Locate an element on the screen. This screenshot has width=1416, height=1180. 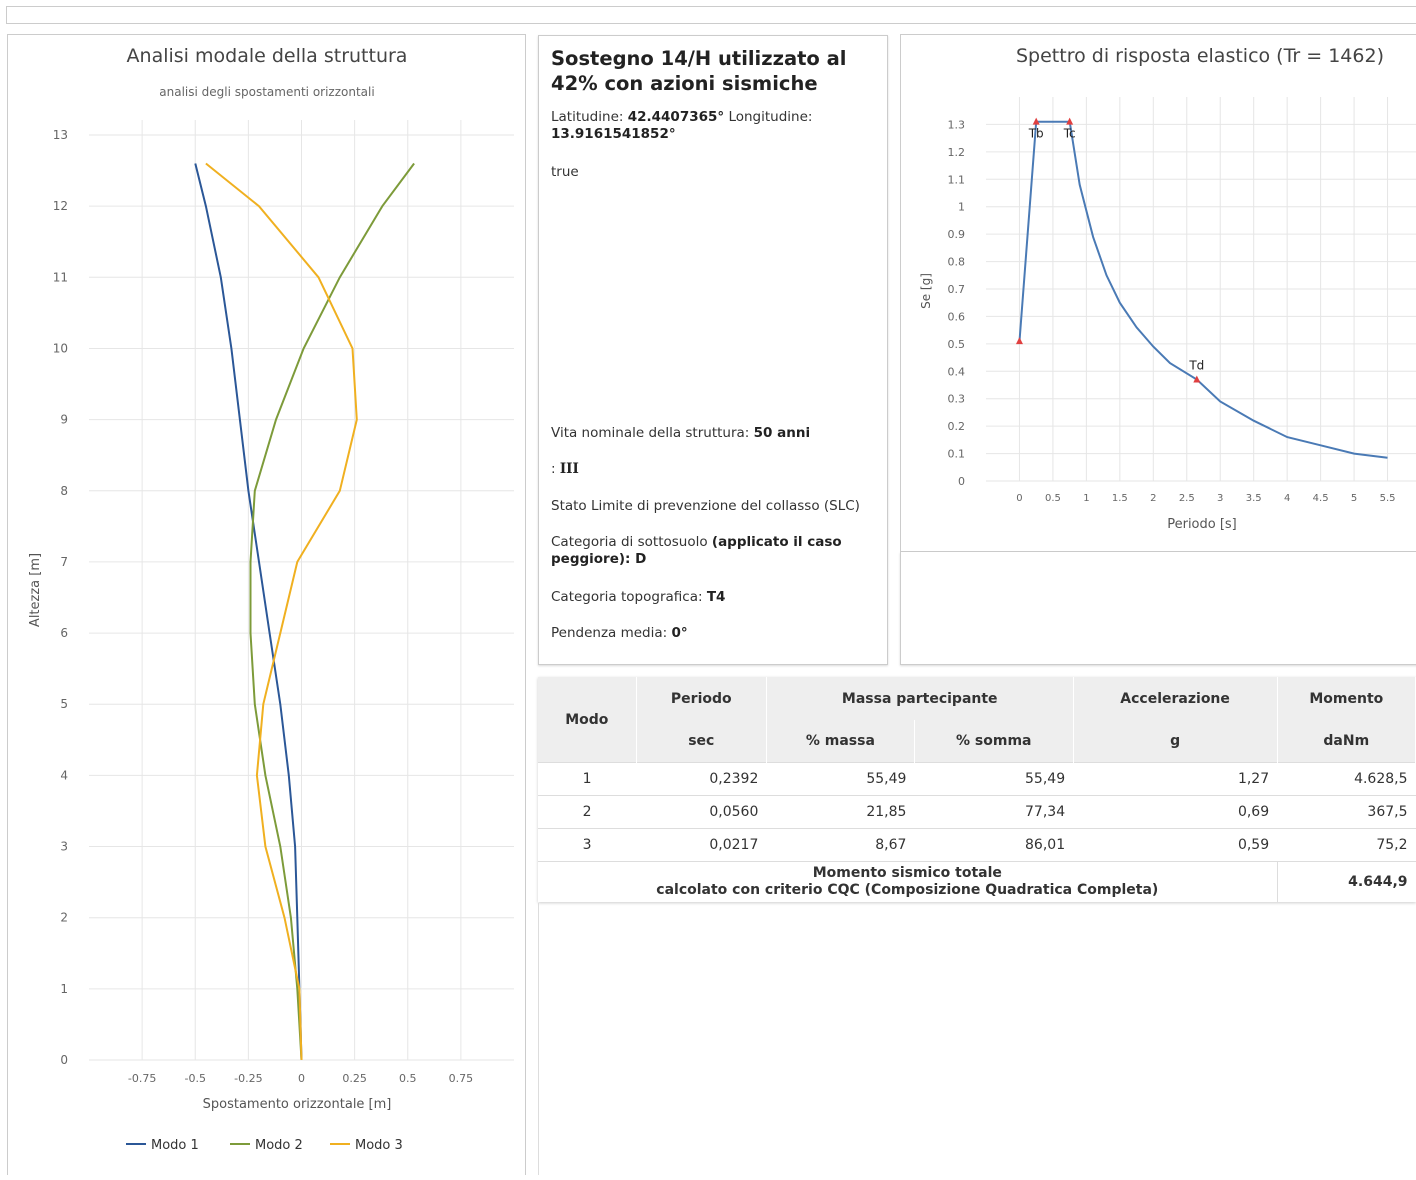
top-bar is located at coordinates (711, 15).